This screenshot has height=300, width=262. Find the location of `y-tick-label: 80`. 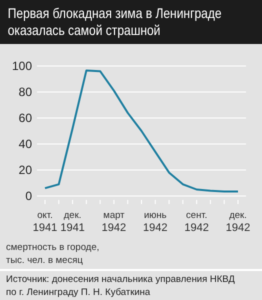

y-tick-label: 80 is located at coordinates (25, 92).